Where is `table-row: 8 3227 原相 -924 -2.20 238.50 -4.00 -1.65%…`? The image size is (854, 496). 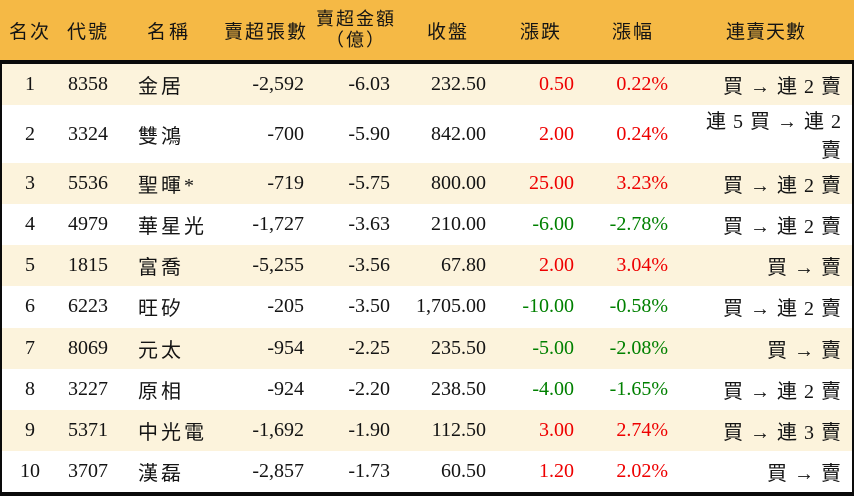
table-row: 8 3227 原相 -924 -2.20 238.50 -4.00 -1.65%… is located at coordinates (427, 389).